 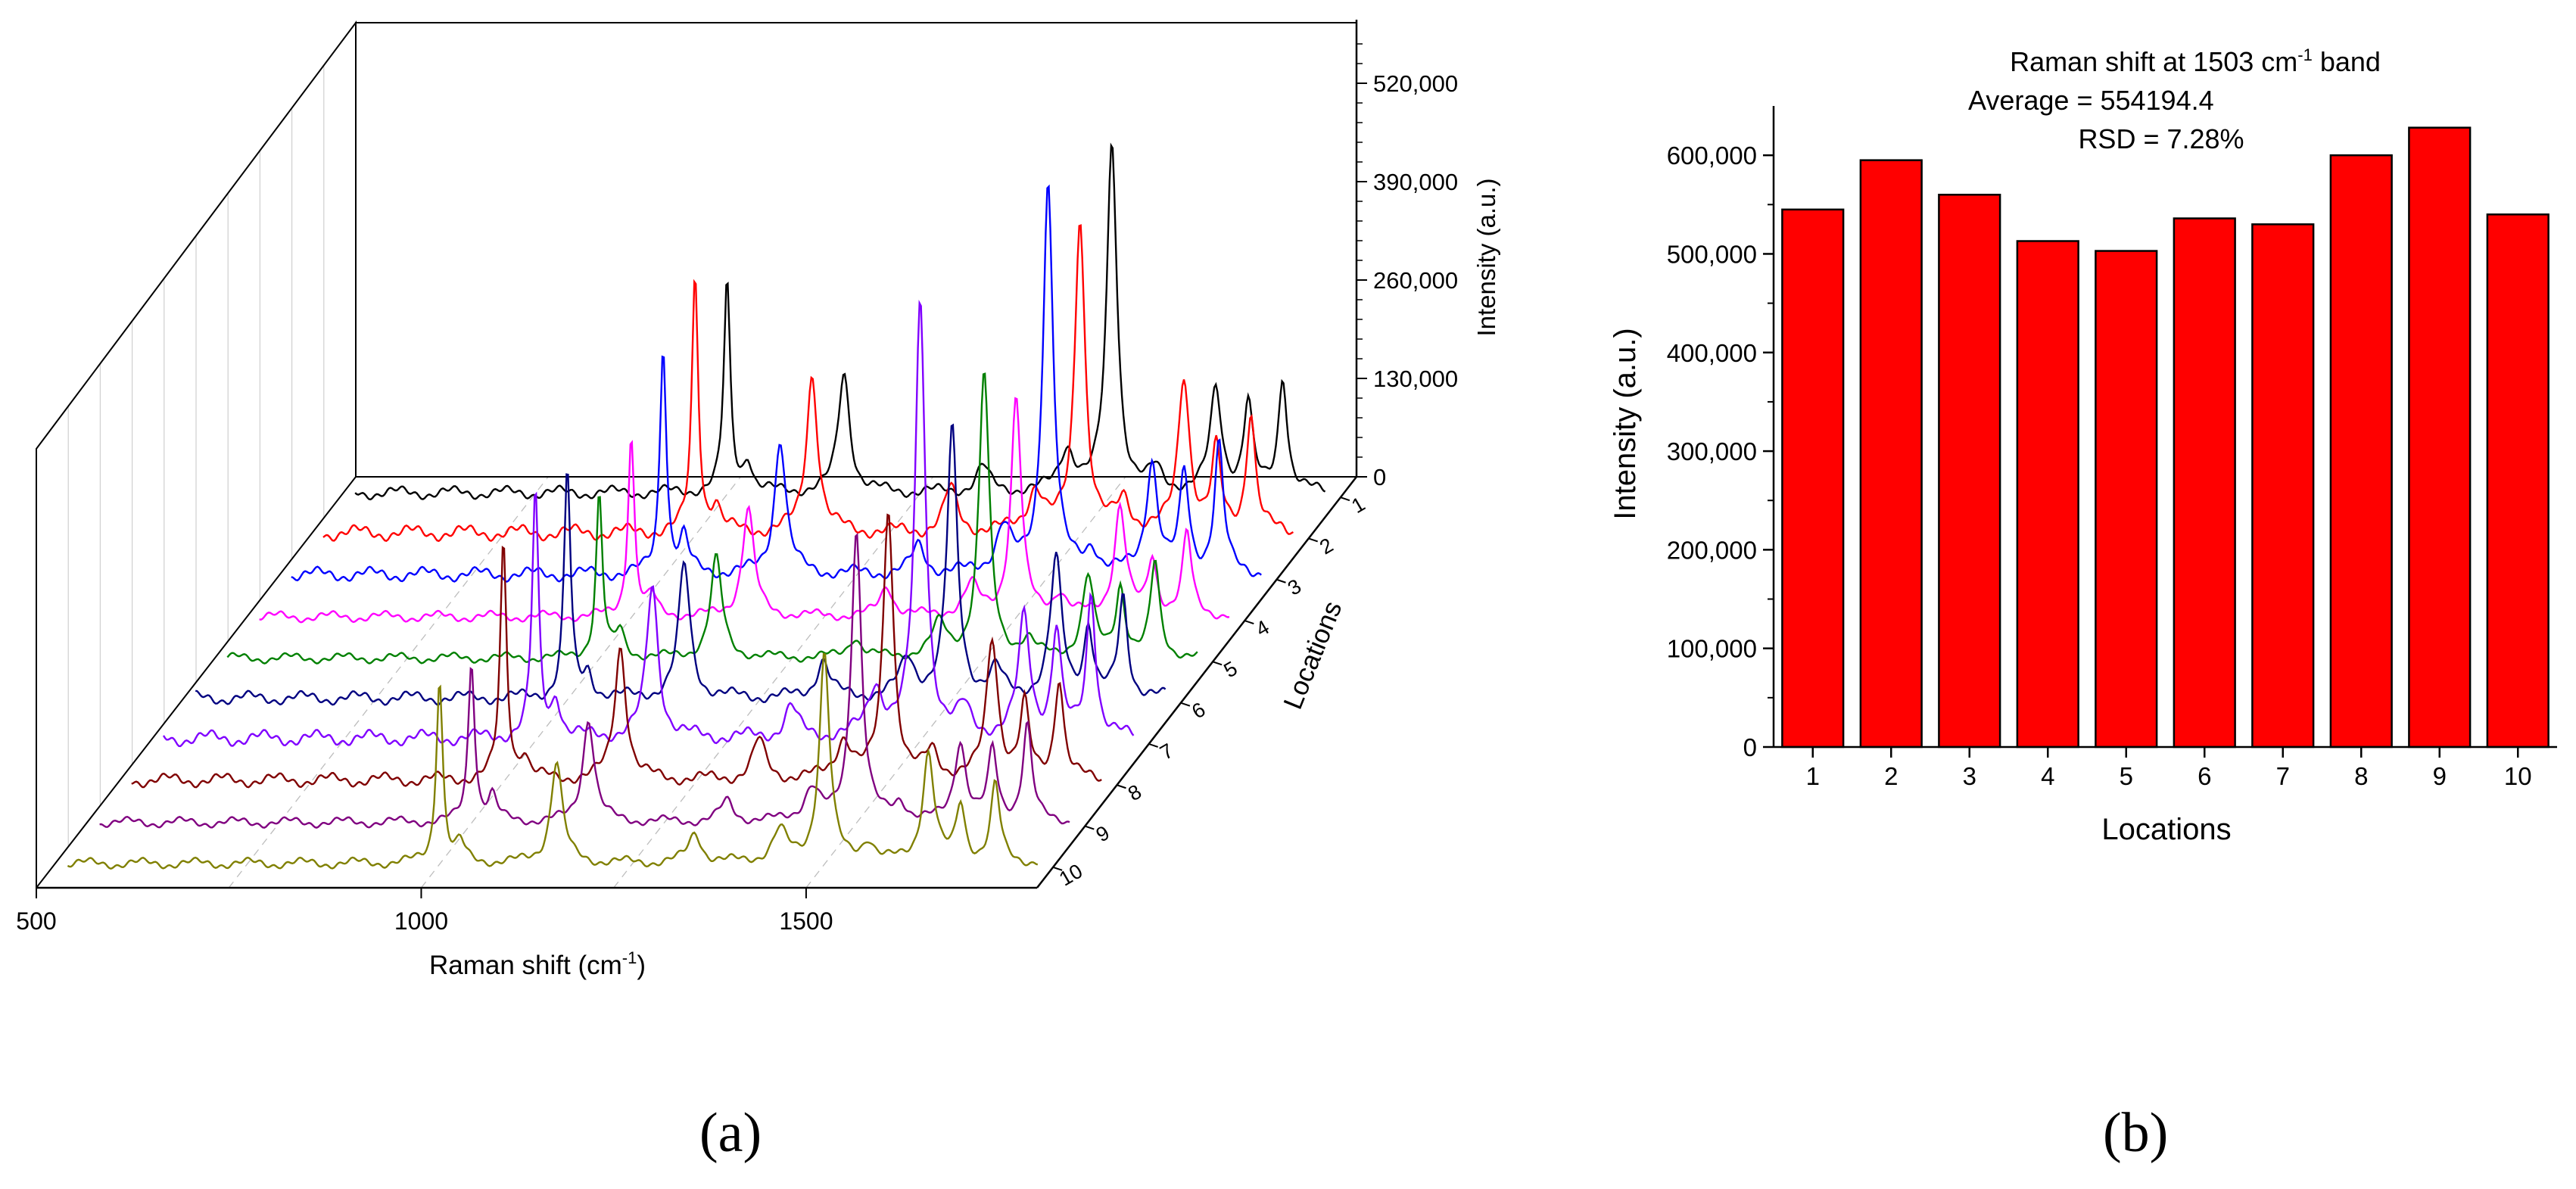 I want to click on panel-a-z-tick-label: 520,000, so click(x=1415, y=84).